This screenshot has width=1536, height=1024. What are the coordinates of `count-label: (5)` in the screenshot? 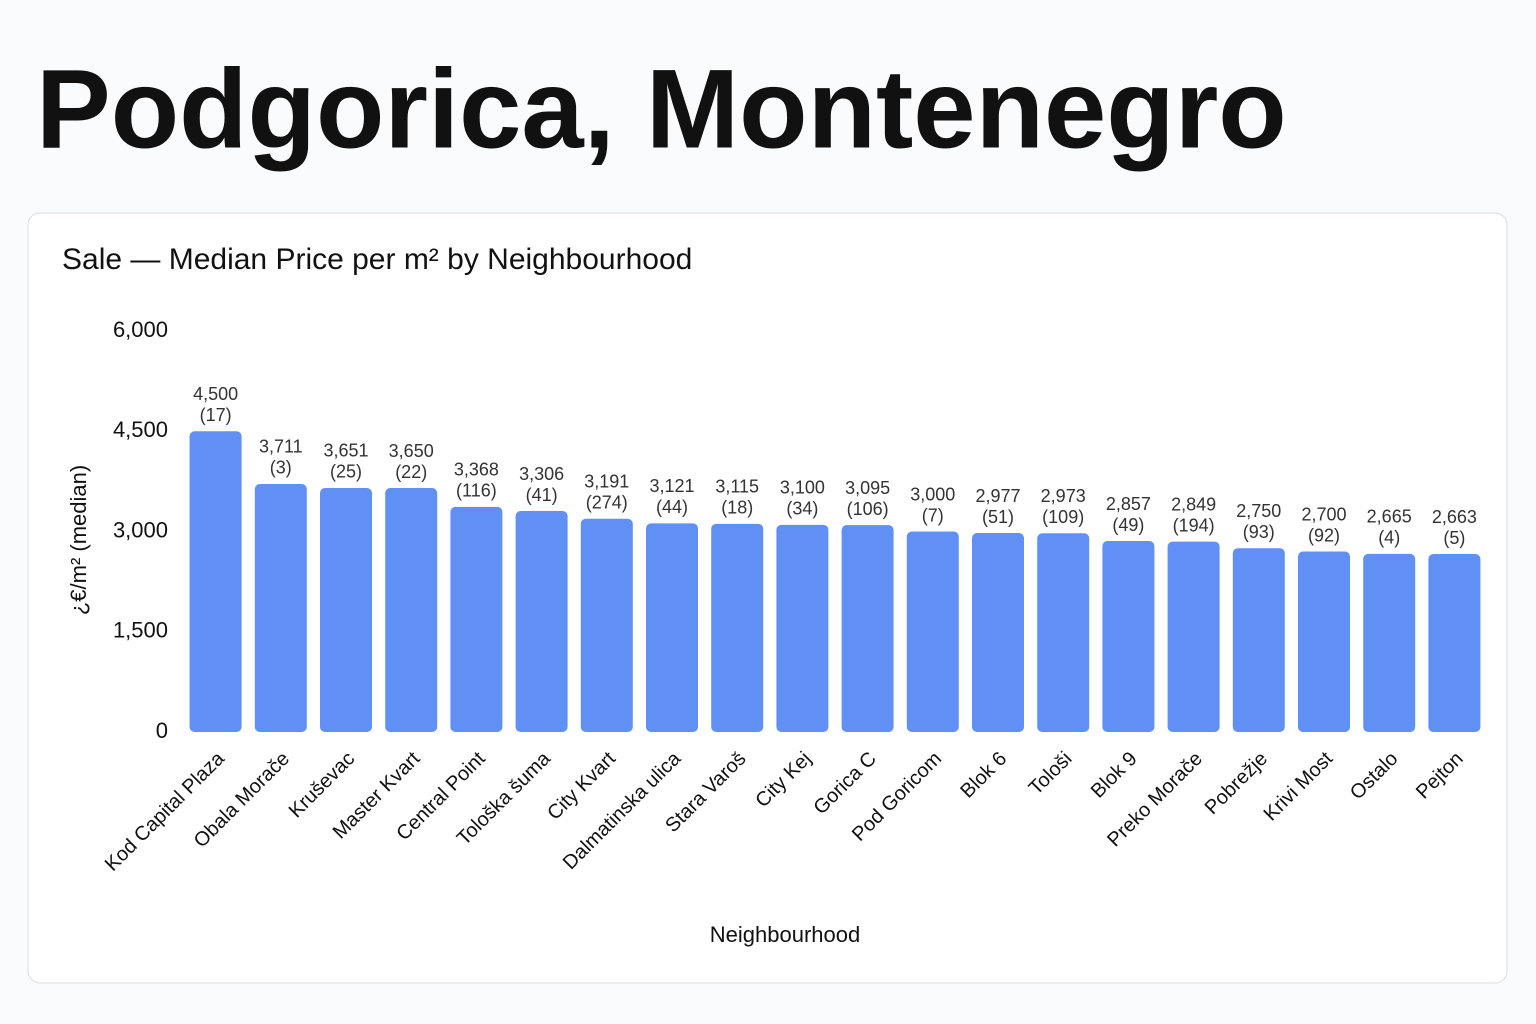 It's located at (1454, 538).